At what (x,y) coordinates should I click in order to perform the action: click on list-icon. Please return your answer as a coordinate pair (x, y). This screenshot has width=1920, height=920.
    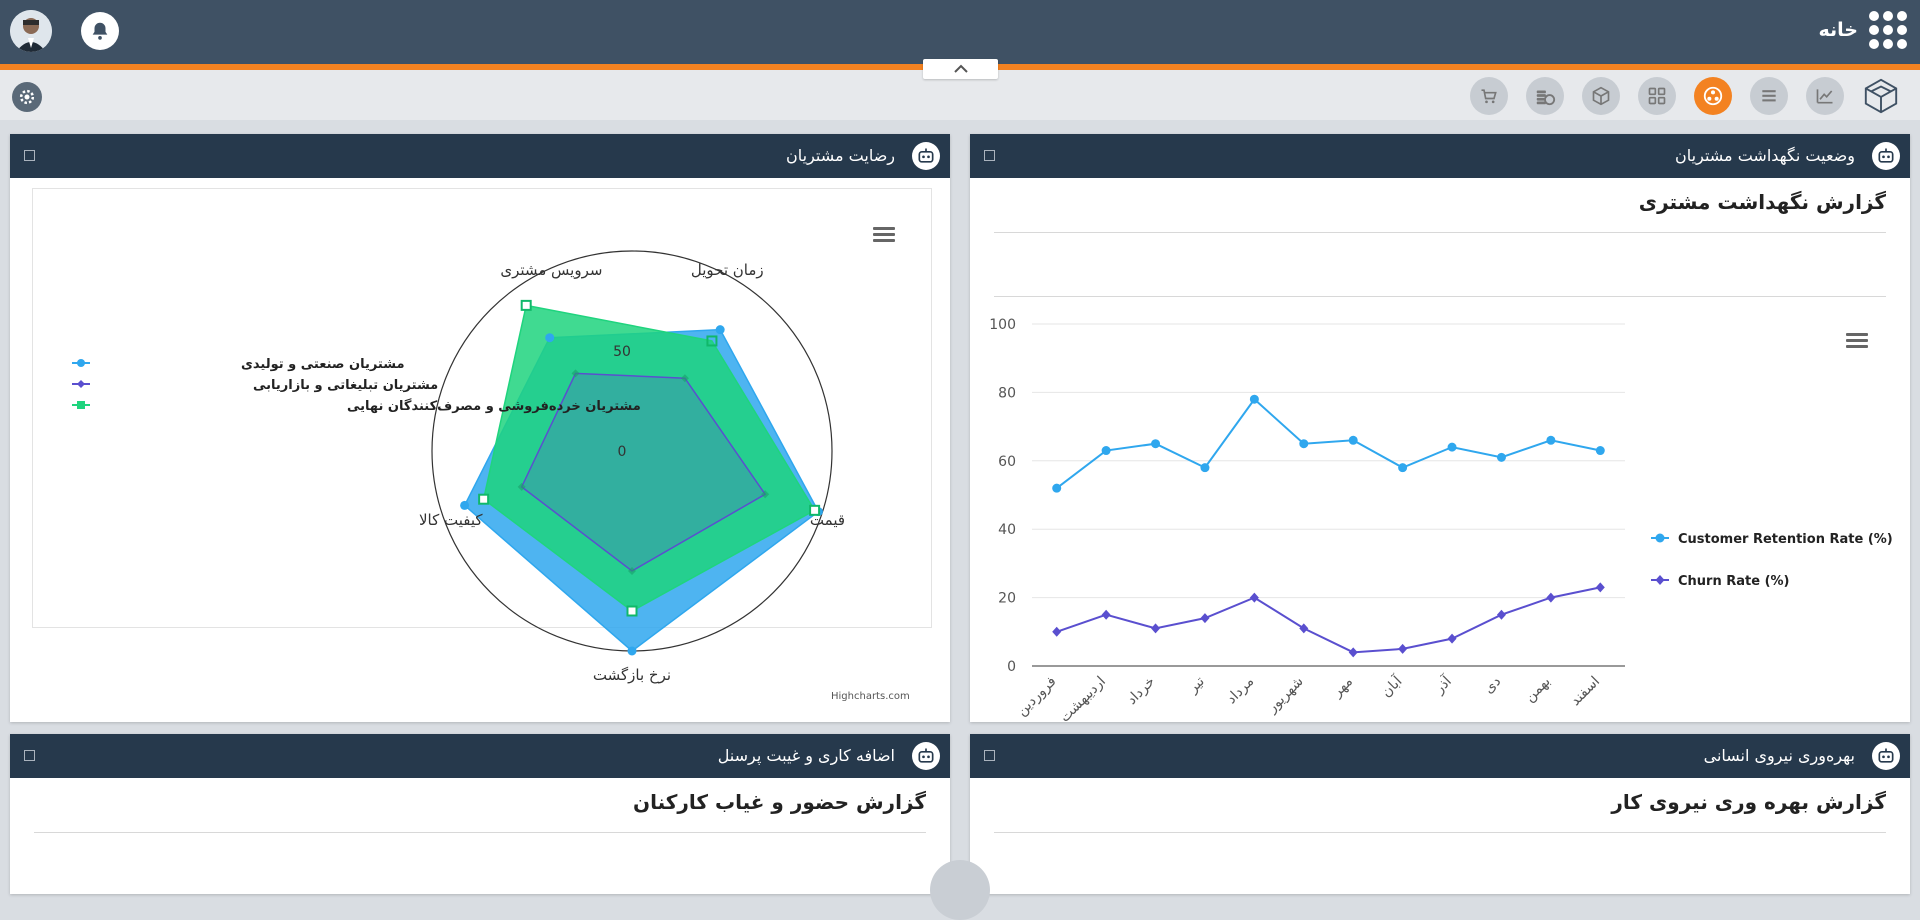
    Looking at the image, I should click on (1769, 96).